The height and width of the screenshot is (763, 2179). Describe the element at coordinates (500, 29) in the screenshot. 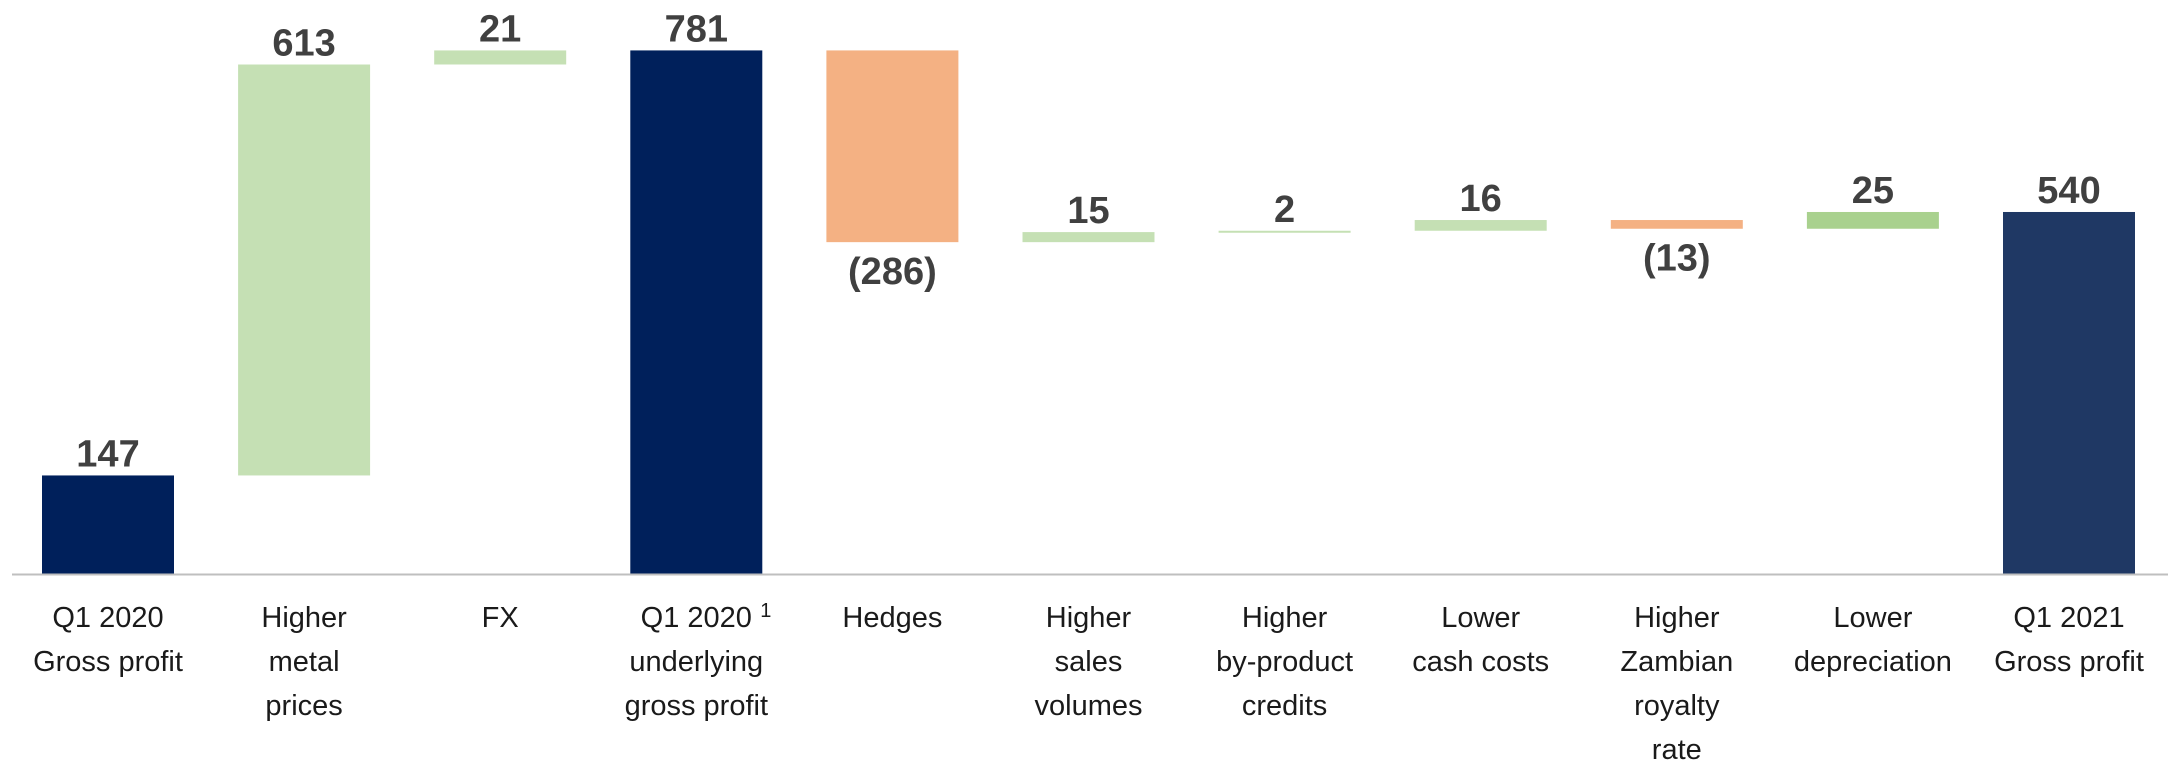

I see `data-label-2: 21` at that location.